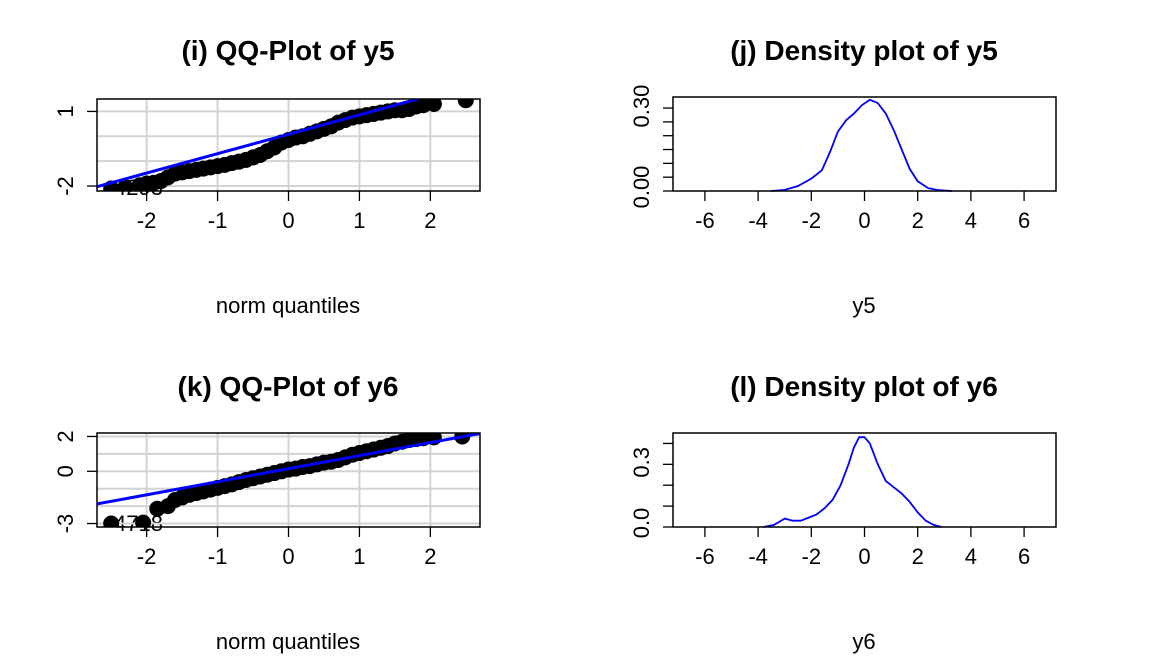 This screenshot has width=1152, height=672. I want to click on panel-i-xtick-label: -2, so click(147, 220).